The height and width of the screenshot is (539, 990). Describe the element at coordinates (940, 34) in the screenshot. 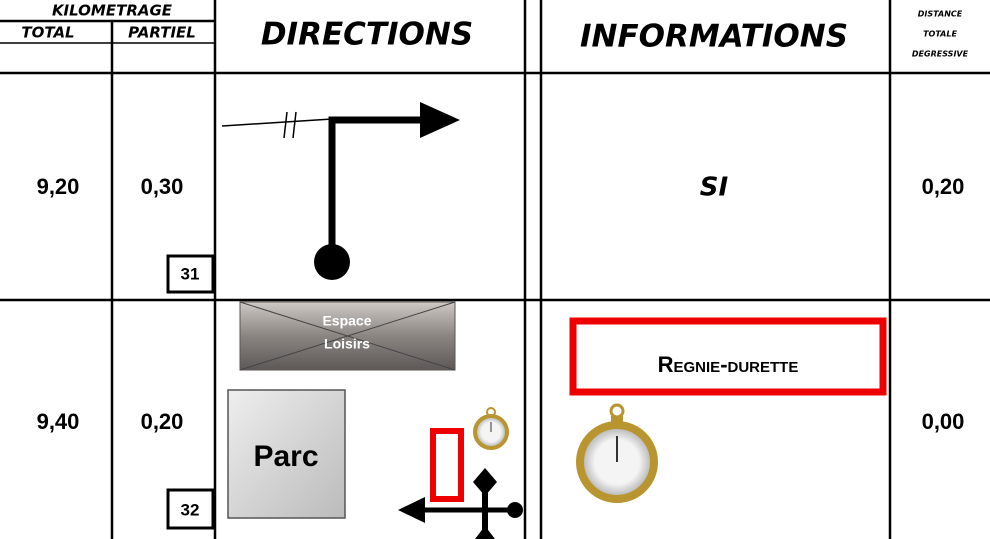

I see `header-distance: TOTALE` at that location.